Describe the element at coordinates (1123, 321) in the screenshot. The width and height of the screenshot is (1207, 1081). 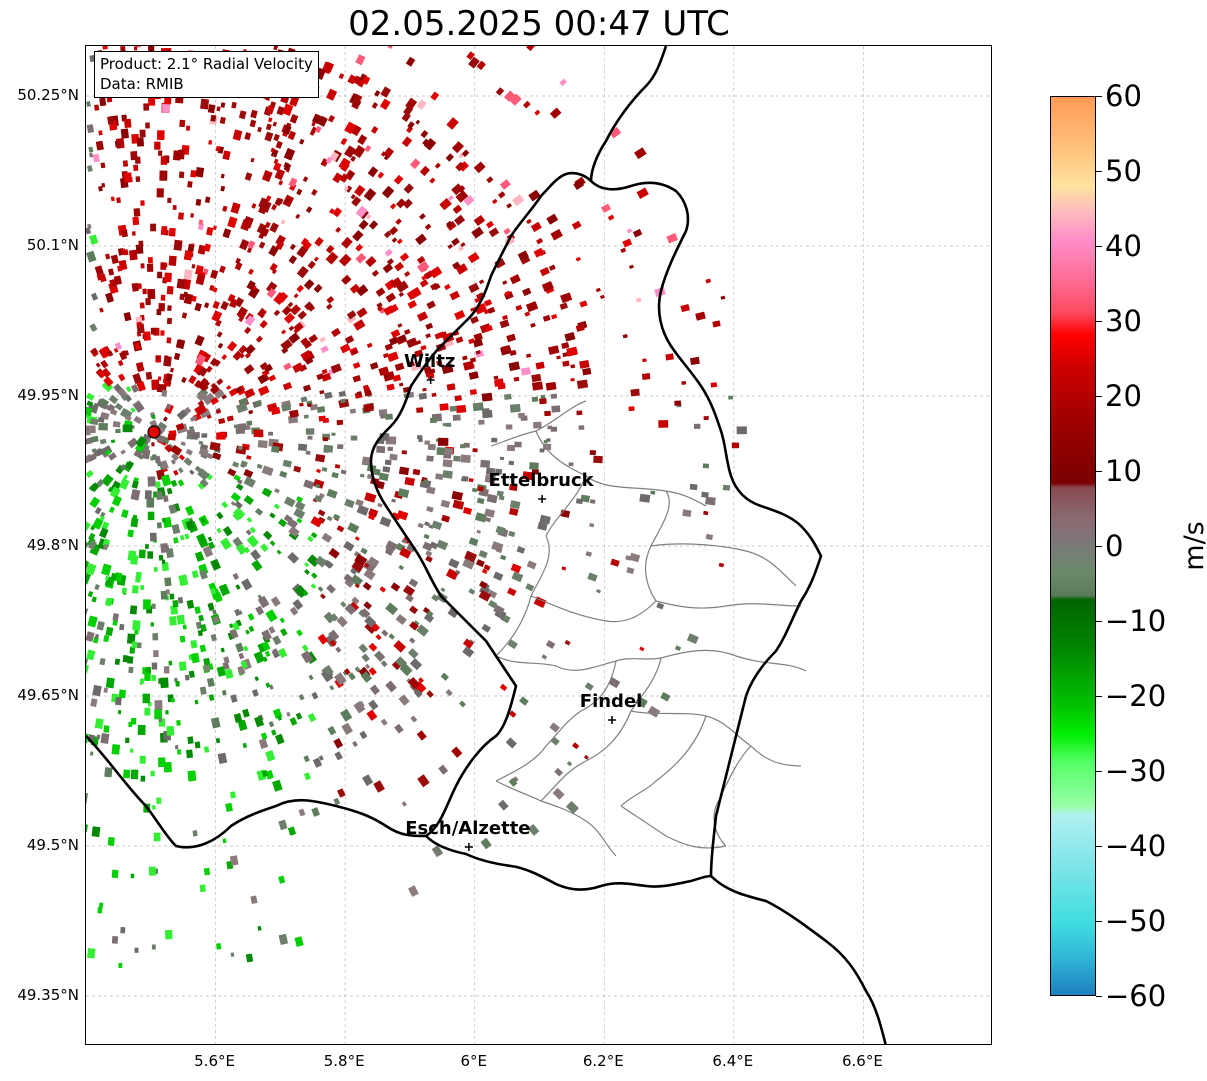
I see `colorbar-tick-label: 30` at that location.